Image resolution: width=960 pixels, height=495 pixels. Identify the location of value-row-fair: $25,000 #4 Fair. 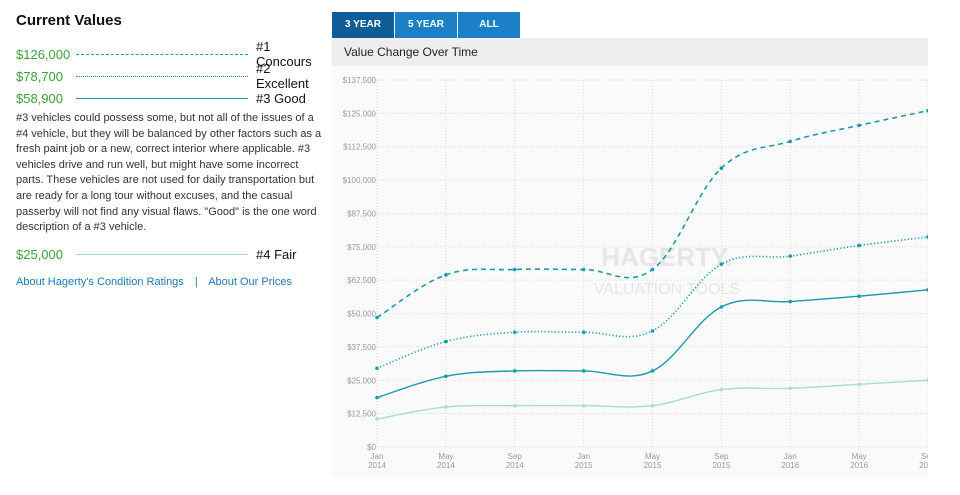
(170, 255).